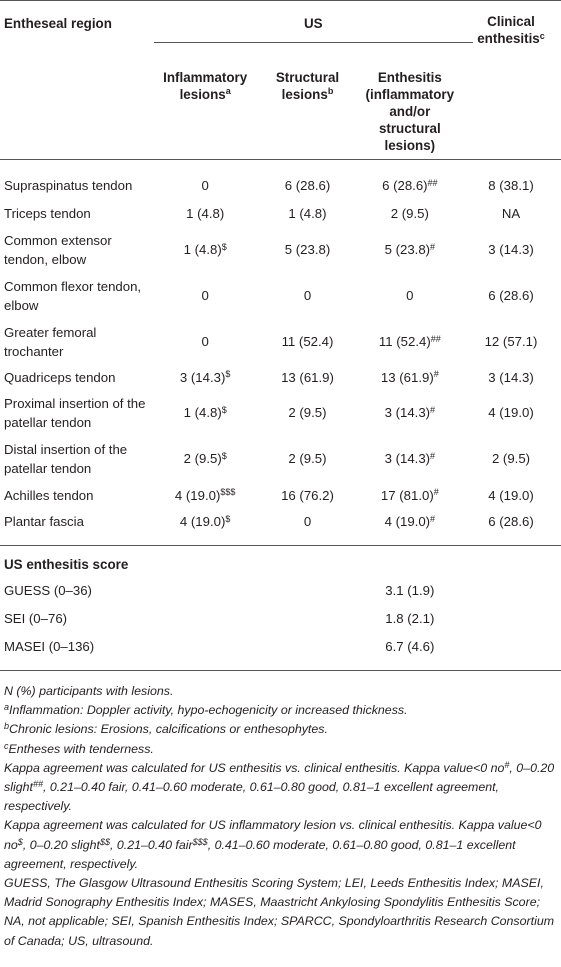 The height and width of the screenshot is (967, 561). I want to click on region-cell: Greater femoral trochanter, so click(50, 341).